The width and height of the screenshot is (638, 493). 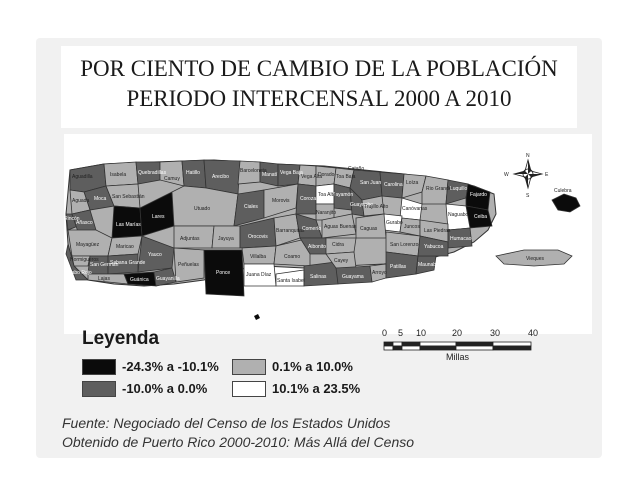 What do you see at coordinates (152, 173) in the screenshot?
I see `label-quebradillas: Quebradillas` at bounding box center [152, 173].